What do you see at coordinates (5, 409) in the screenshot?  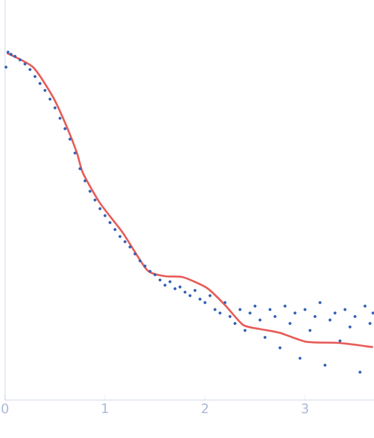 I see `x-tick-label: 0` at bounding box center [5, 409].